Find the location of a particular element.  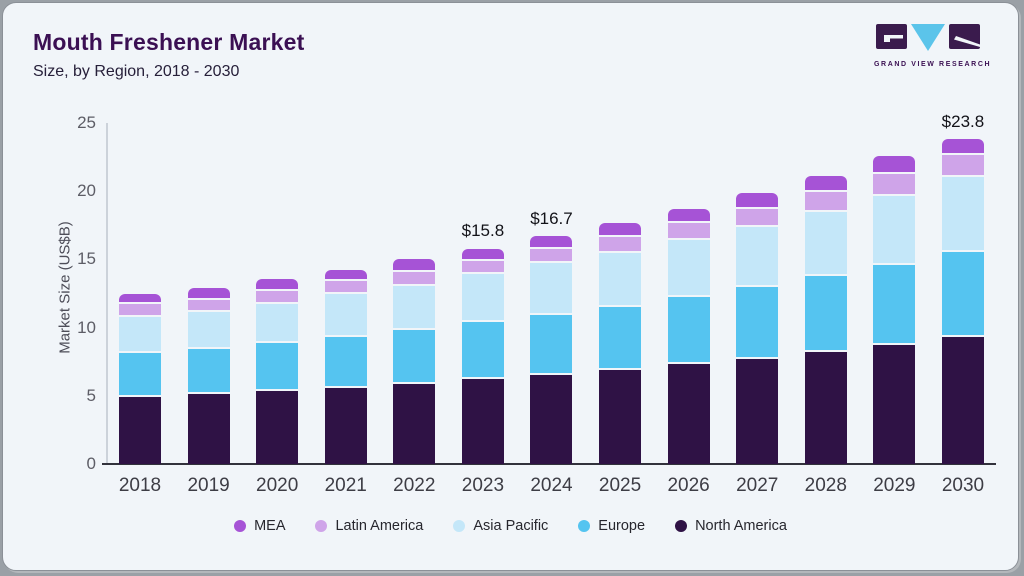

bar-2027 is located at coordinates (757, 328).